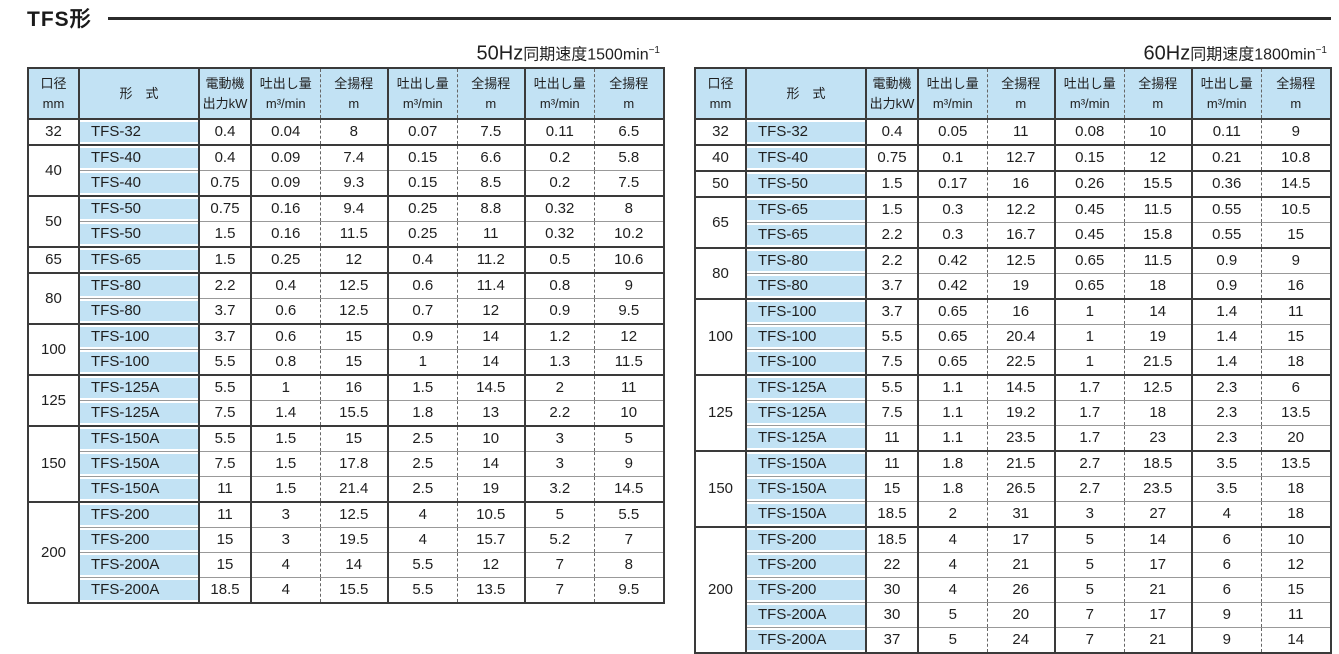  I want to click on head-cell-3: 11, so click(628, 387).